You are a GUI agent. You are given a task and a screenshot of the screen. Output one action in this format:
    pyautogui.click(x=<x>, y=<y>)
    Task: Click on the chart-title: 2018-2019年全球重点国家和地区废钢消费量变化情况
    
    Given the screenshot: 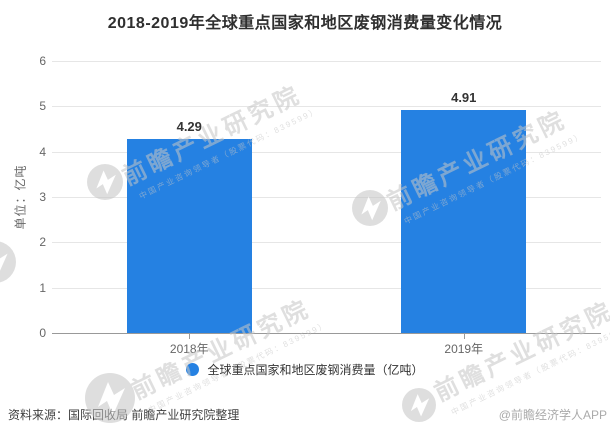 What is the action you would take?
    pyautogui.click(x=305, y=23)
    